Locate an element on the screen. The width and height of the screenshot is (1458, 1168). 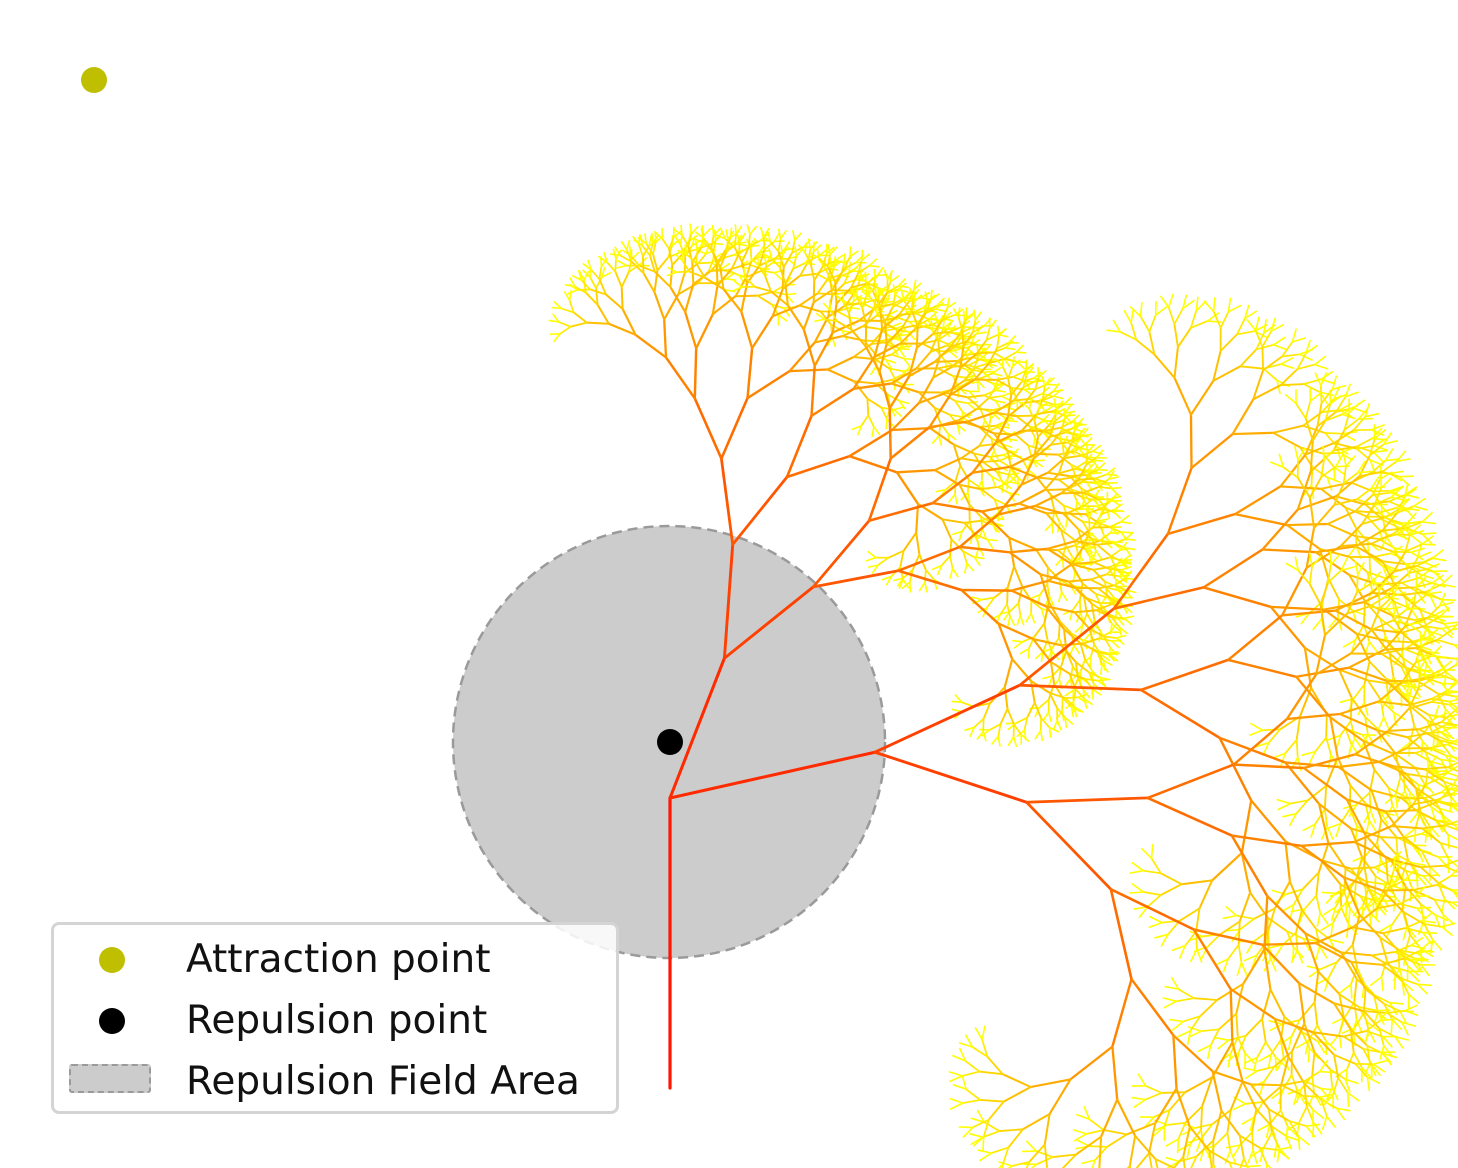
legend-item-repulsion-field-area: Repulsion Field Area is located at coordinates (335, 1082).